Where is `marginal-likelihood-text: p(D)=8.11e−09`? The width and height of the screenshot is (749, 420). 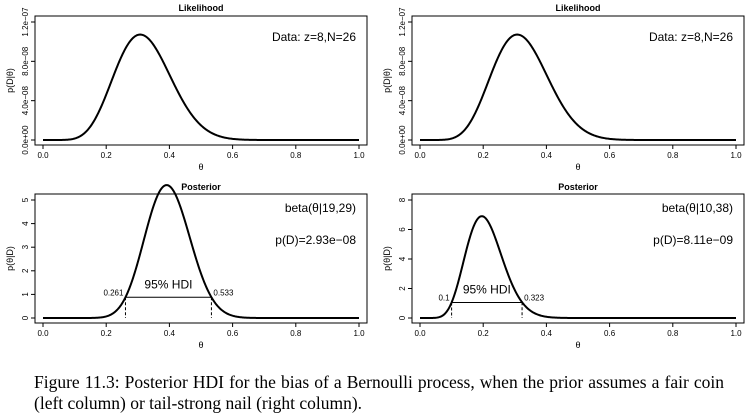
marginal-likelihood-text: p(D)=8.11e−09 is located at coordinates (693, 240).